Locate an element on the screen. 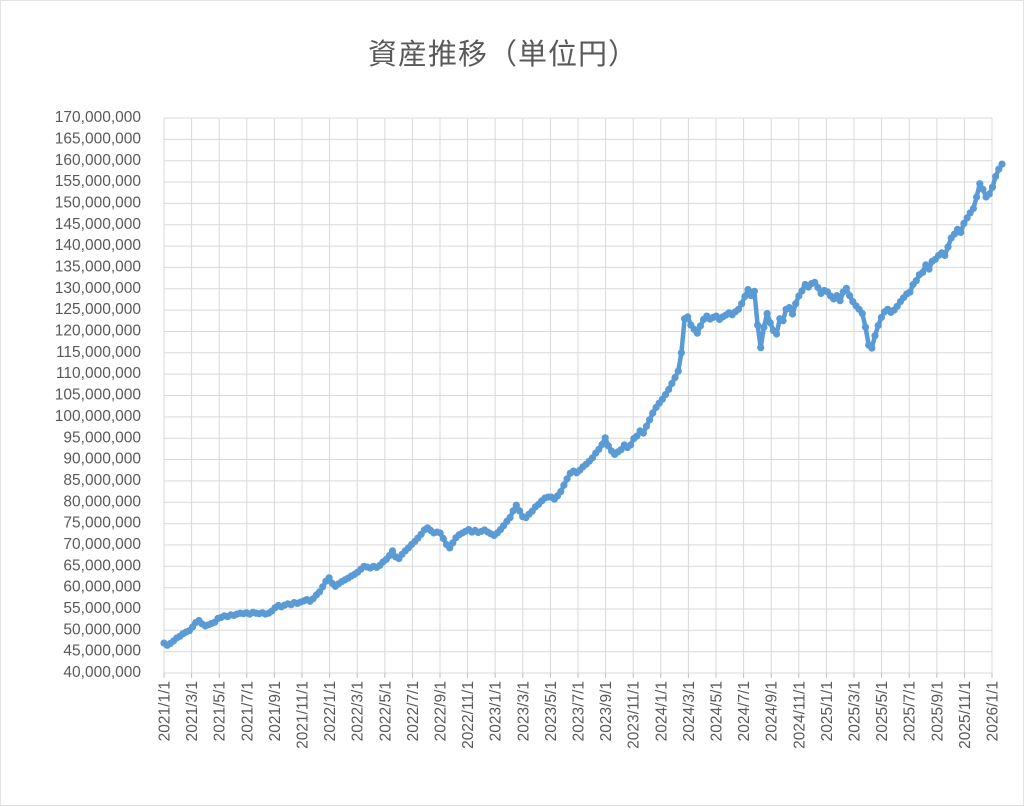 This screenshot has height=806, width=1024. y-tick-label: 115,000,000 is located at coordinates (98, 352).